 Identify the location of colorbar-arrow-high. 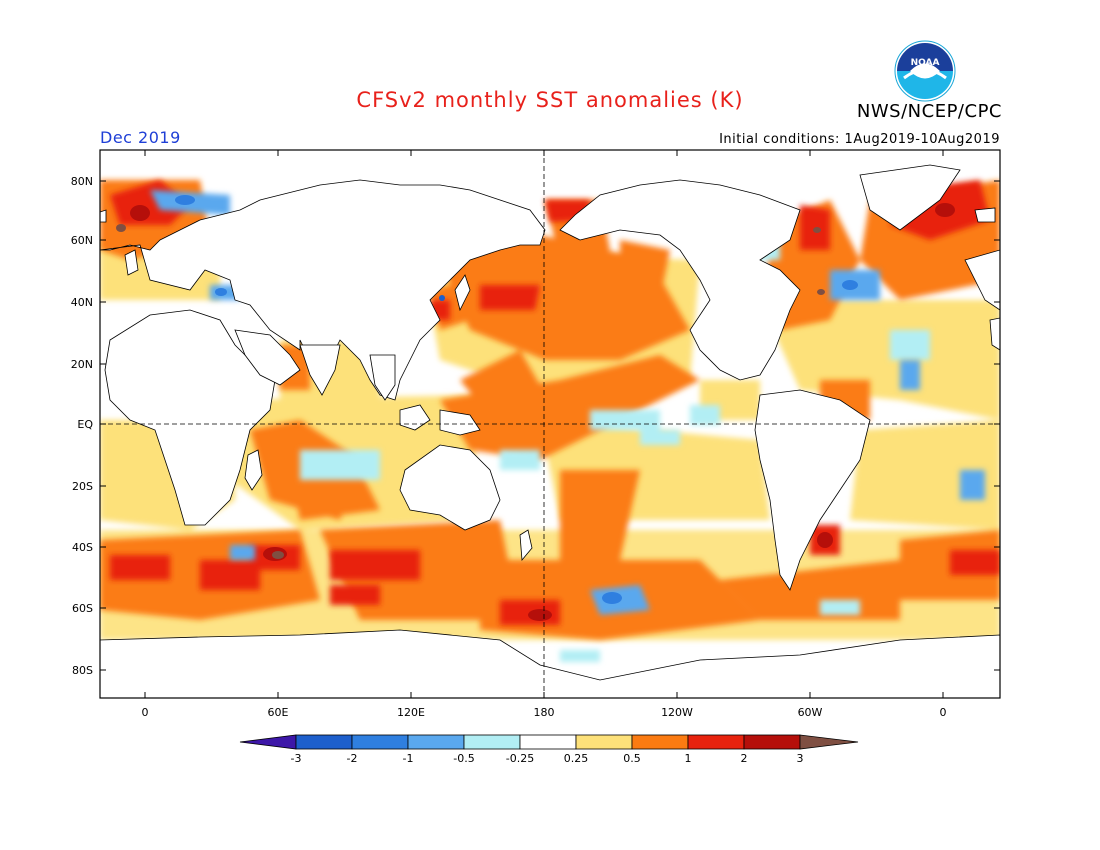
(829, 742).